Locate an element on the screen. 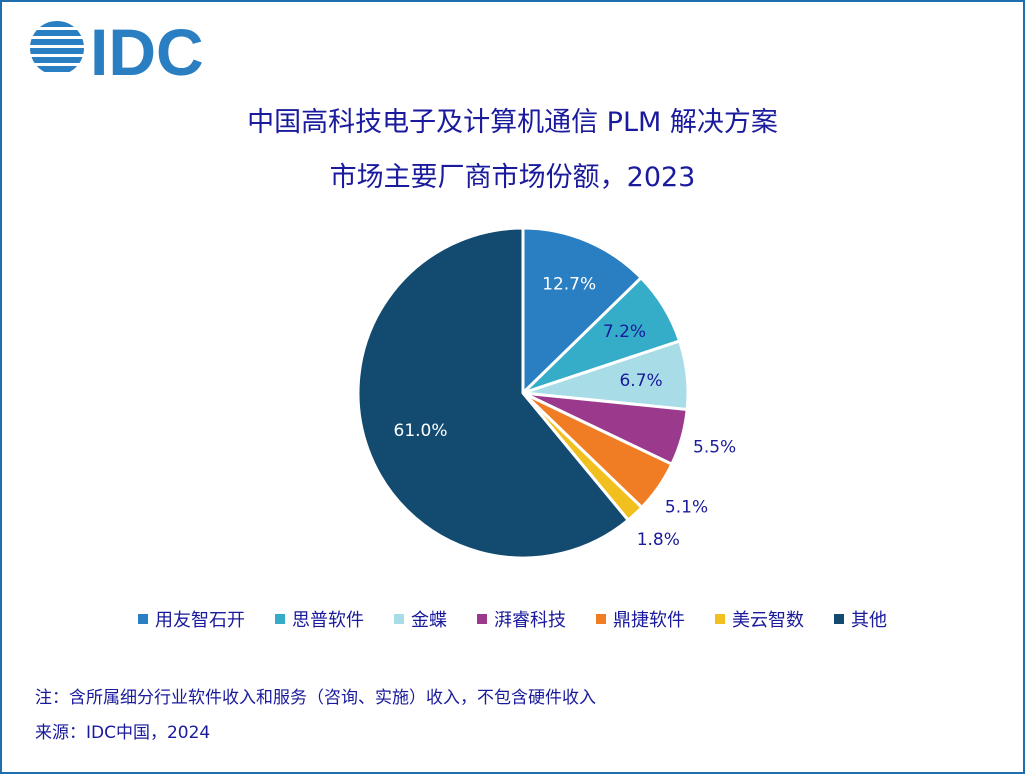 Image resolution: width=1025 pixels, height=774 pixels. legend-label: 其他 is located at coordinates (869, 620).